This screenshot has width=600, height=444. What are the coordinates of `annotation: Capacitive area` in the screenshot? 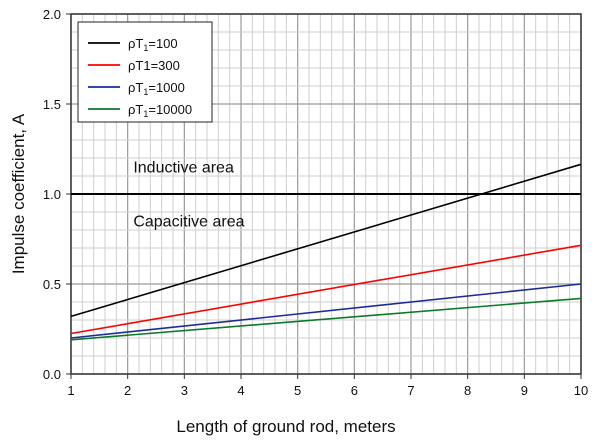 It's located at (188, 221).